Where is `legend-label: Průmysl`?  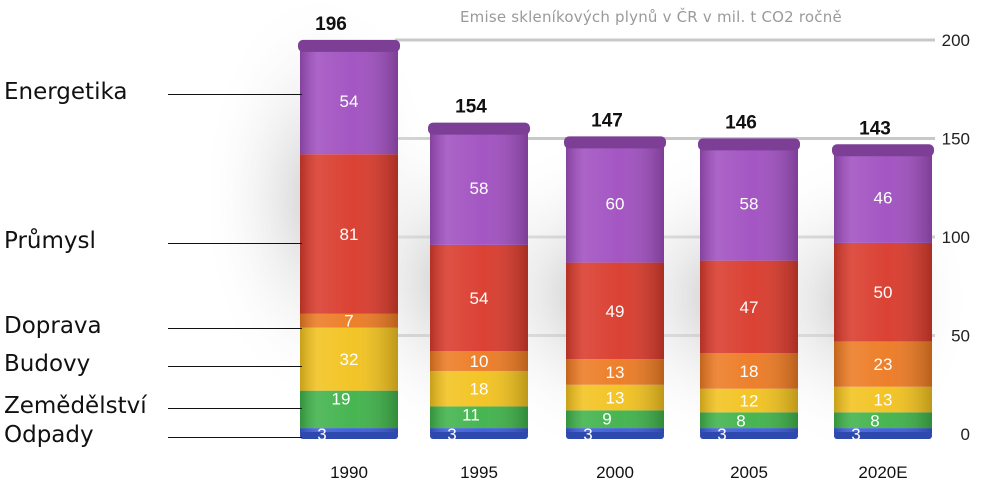 legend-label: Průmysl is located at coordinates (50, 241).